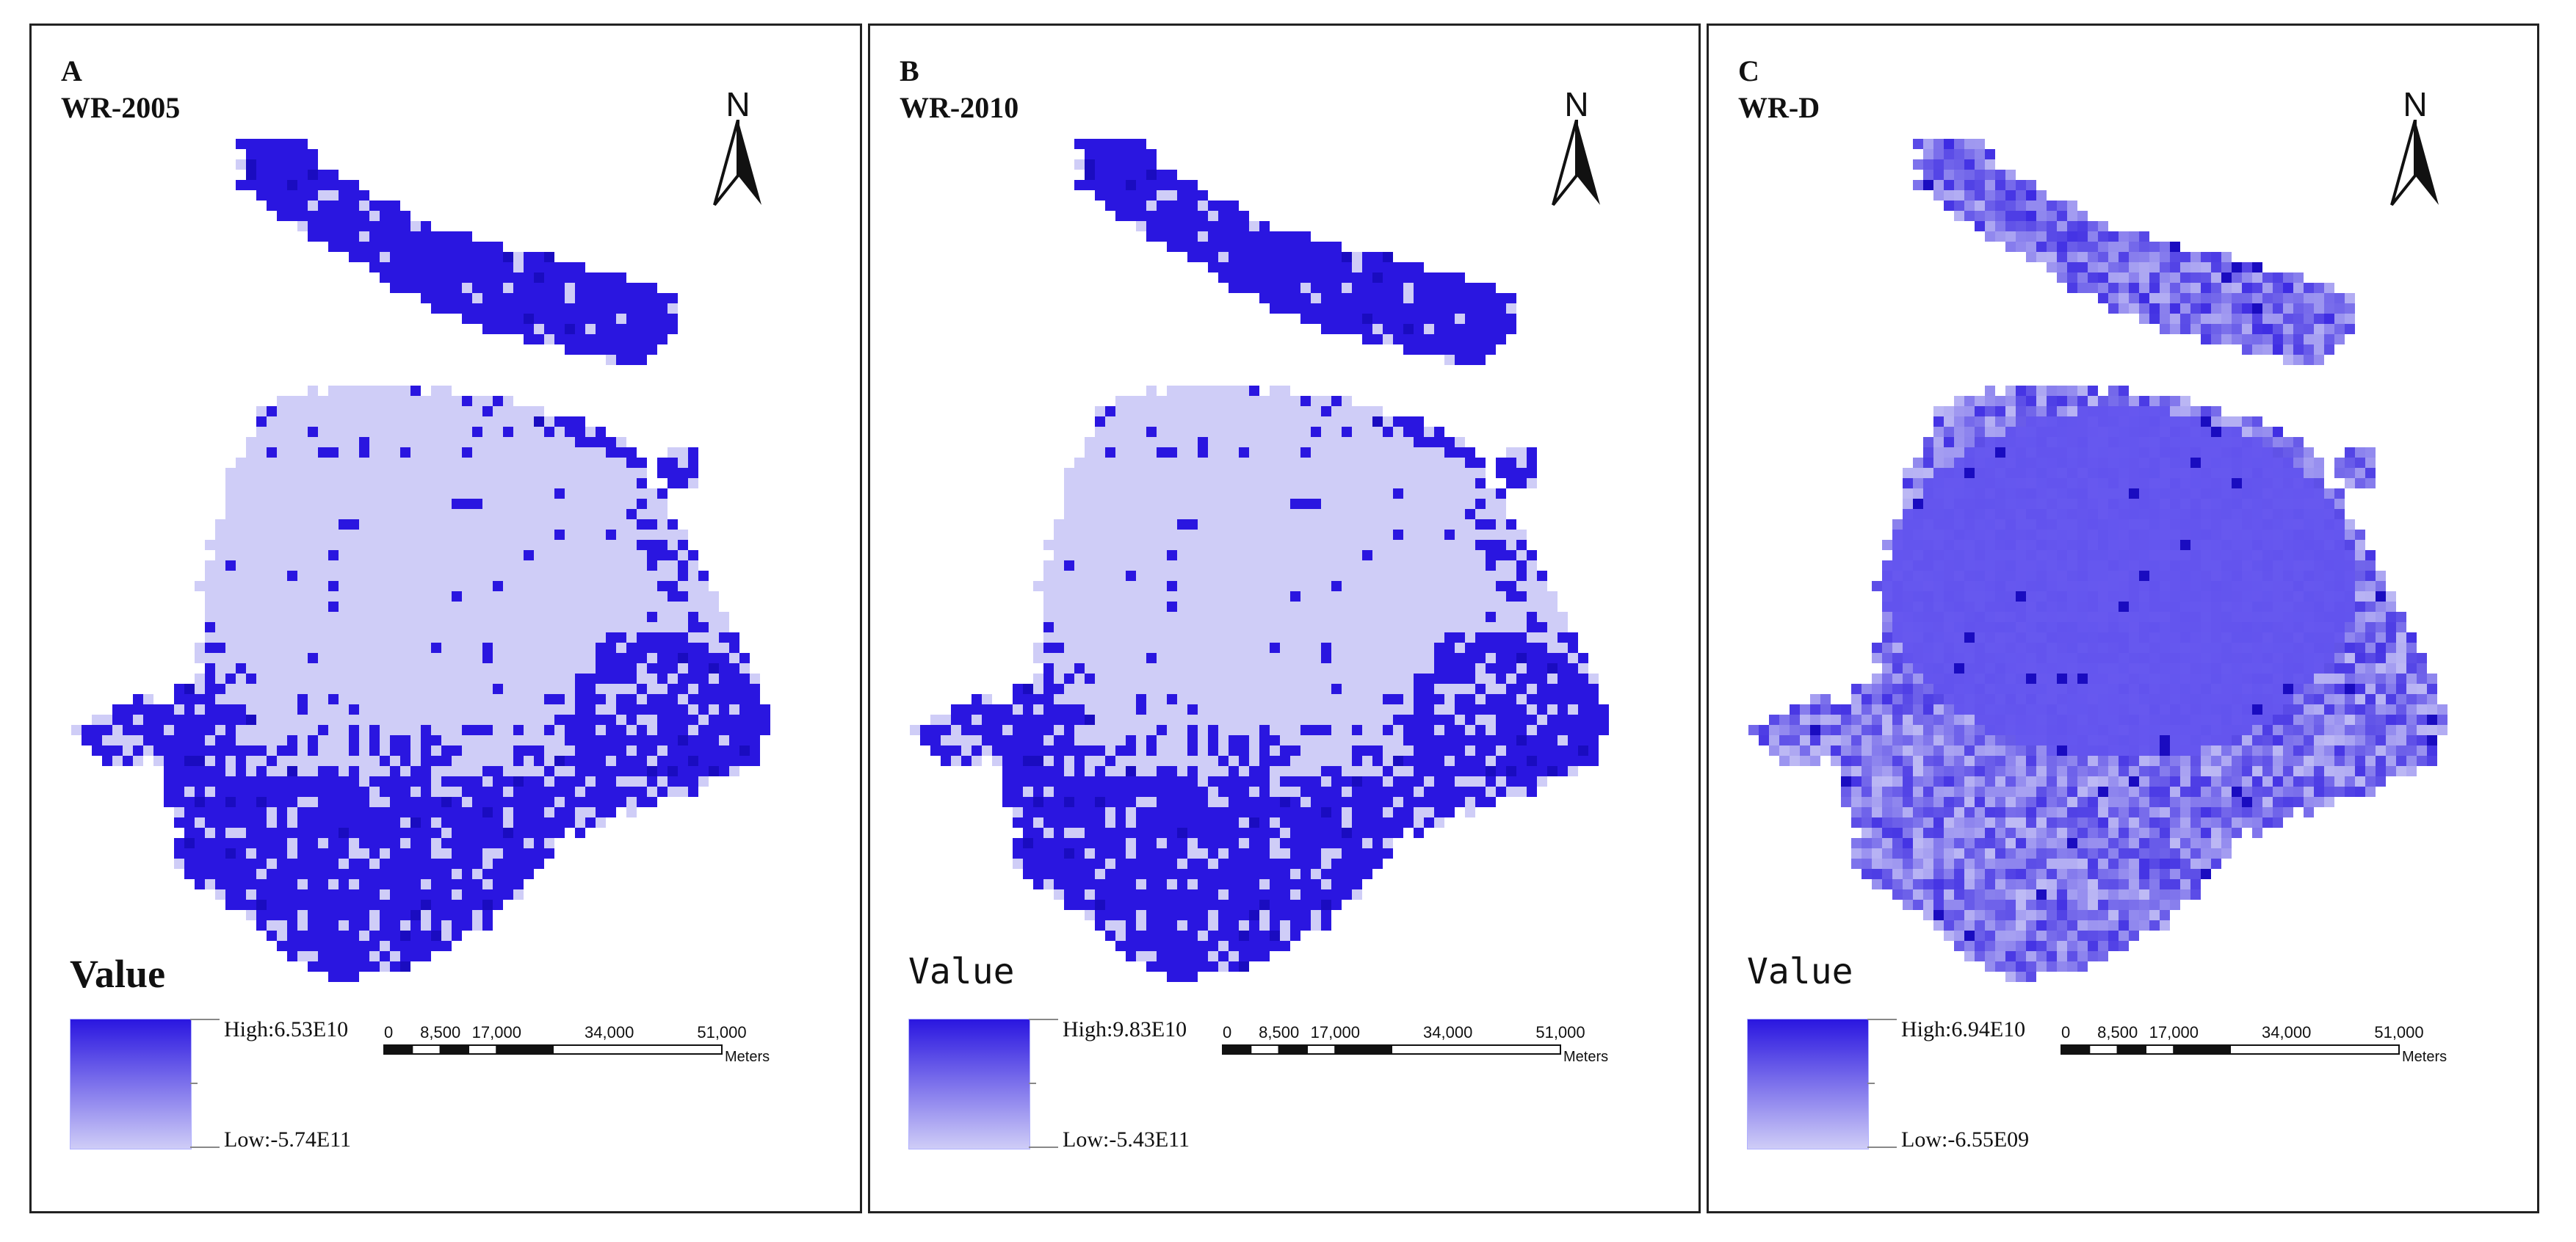 The width and height of the screenshot is (2576, 1242). I want to click on legend-low-label: Low:-6.55E09, so click(1965, 1139).